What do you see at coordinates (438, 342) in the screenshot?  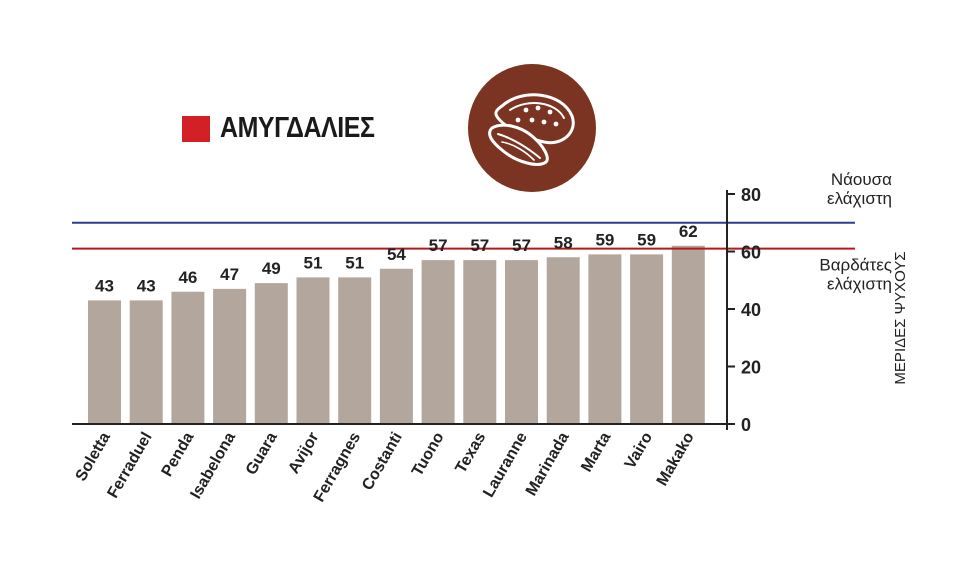 I see `bar-tuono` at bounding box center [438, 342].